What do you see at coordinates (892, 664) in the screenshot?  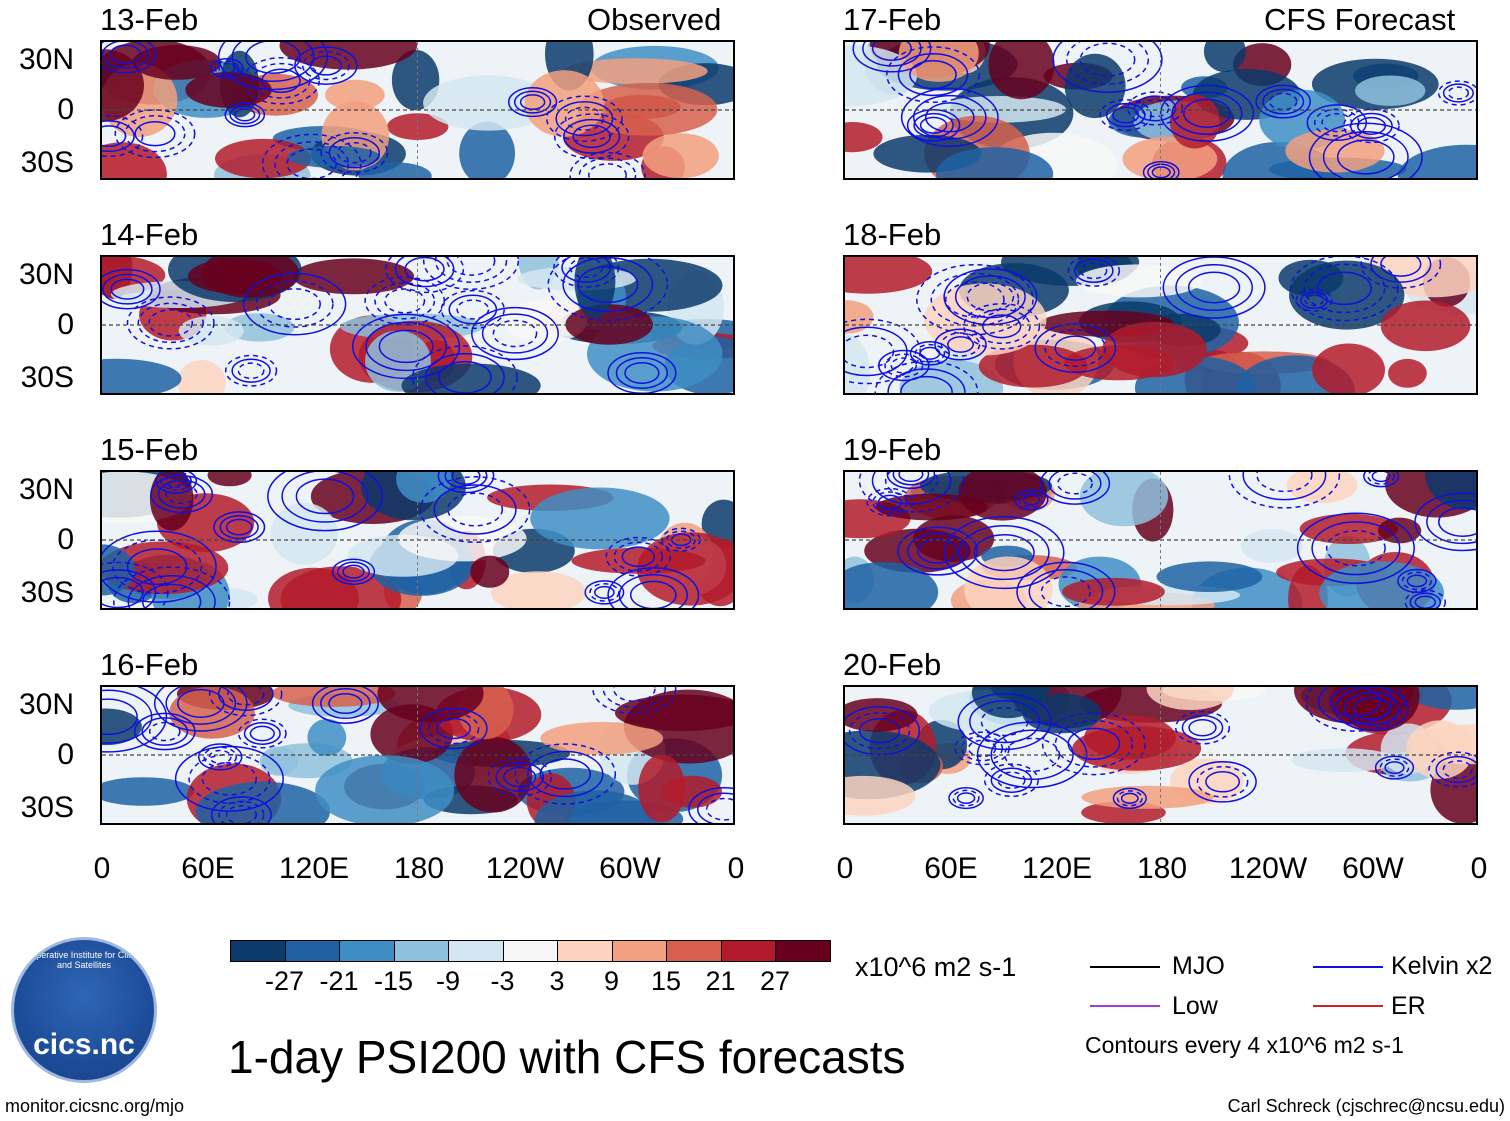 I see `panel-date-20feb: 20-Feb` at bounding box center [892, 664].